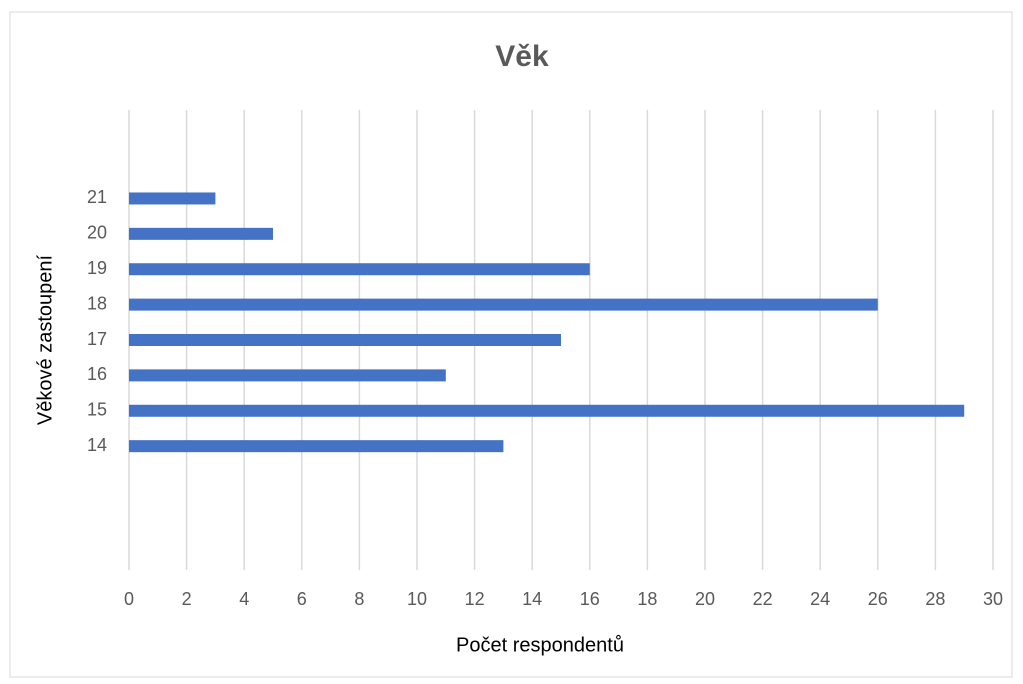 The image size is (1023, 684). I want to click on y-tick-label: 17, so click(97, 339).